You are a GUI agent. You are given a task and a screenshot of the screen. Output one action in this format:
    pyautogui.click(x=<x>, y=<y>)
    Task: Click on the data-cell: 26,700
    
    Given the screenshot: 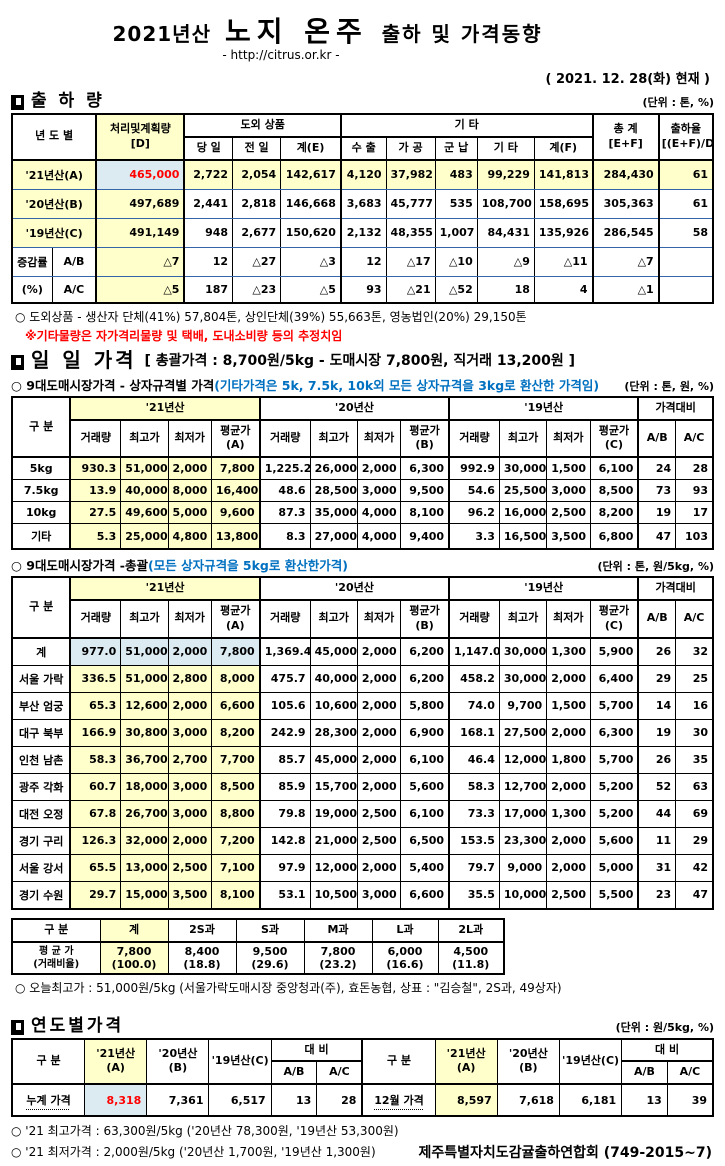 What is the action you would take?
    pyautogui.click(x=144, y=813)
    